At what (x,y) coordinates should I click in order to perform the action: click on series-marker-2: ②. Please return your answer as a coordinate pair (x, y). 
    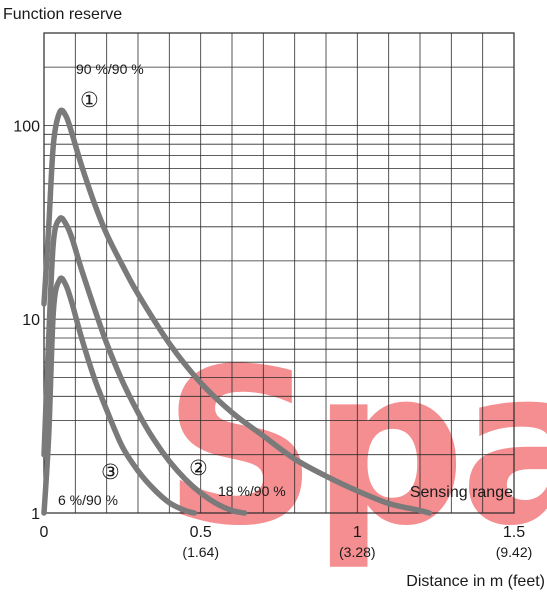
    Looking at the image, I should click on (198, 468).